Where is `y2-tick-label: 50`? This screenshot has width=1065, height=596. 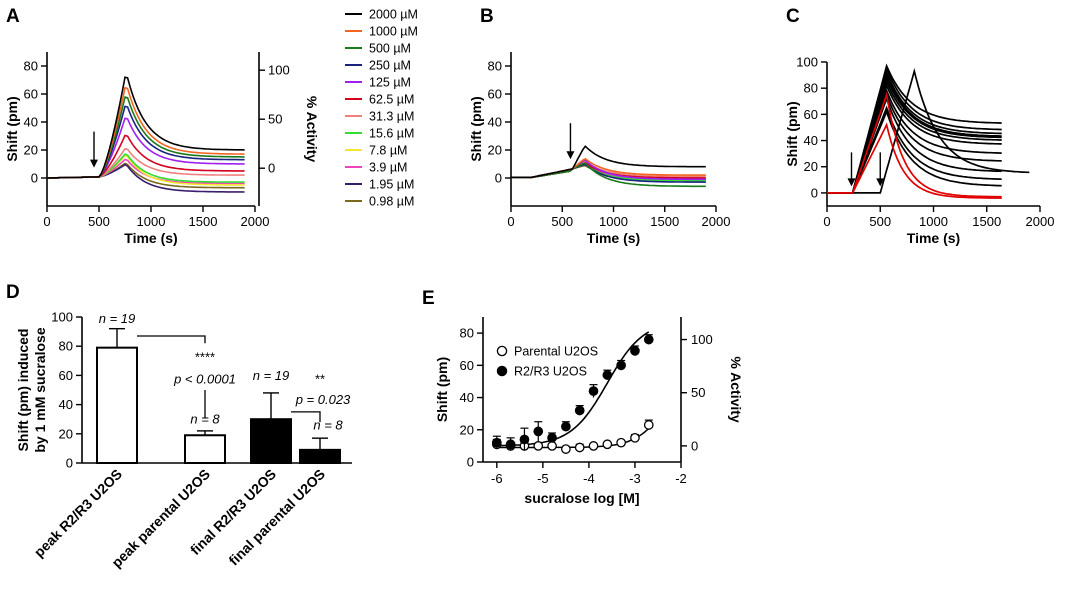
y2-tick-label: 50 is located at coordinates (698, 392).